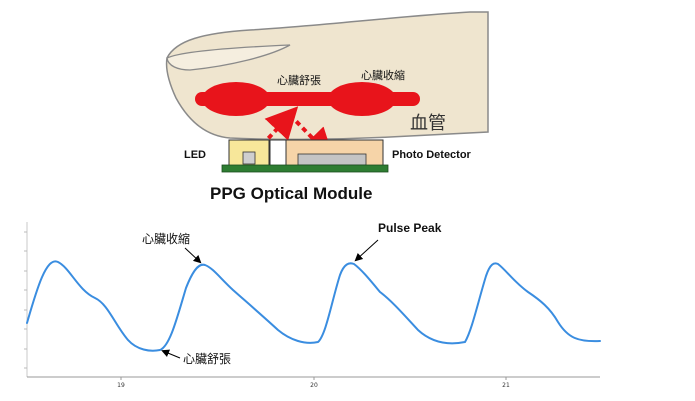 The image size is (695, 401). I want to click on circuit-board, so click(305, 168).